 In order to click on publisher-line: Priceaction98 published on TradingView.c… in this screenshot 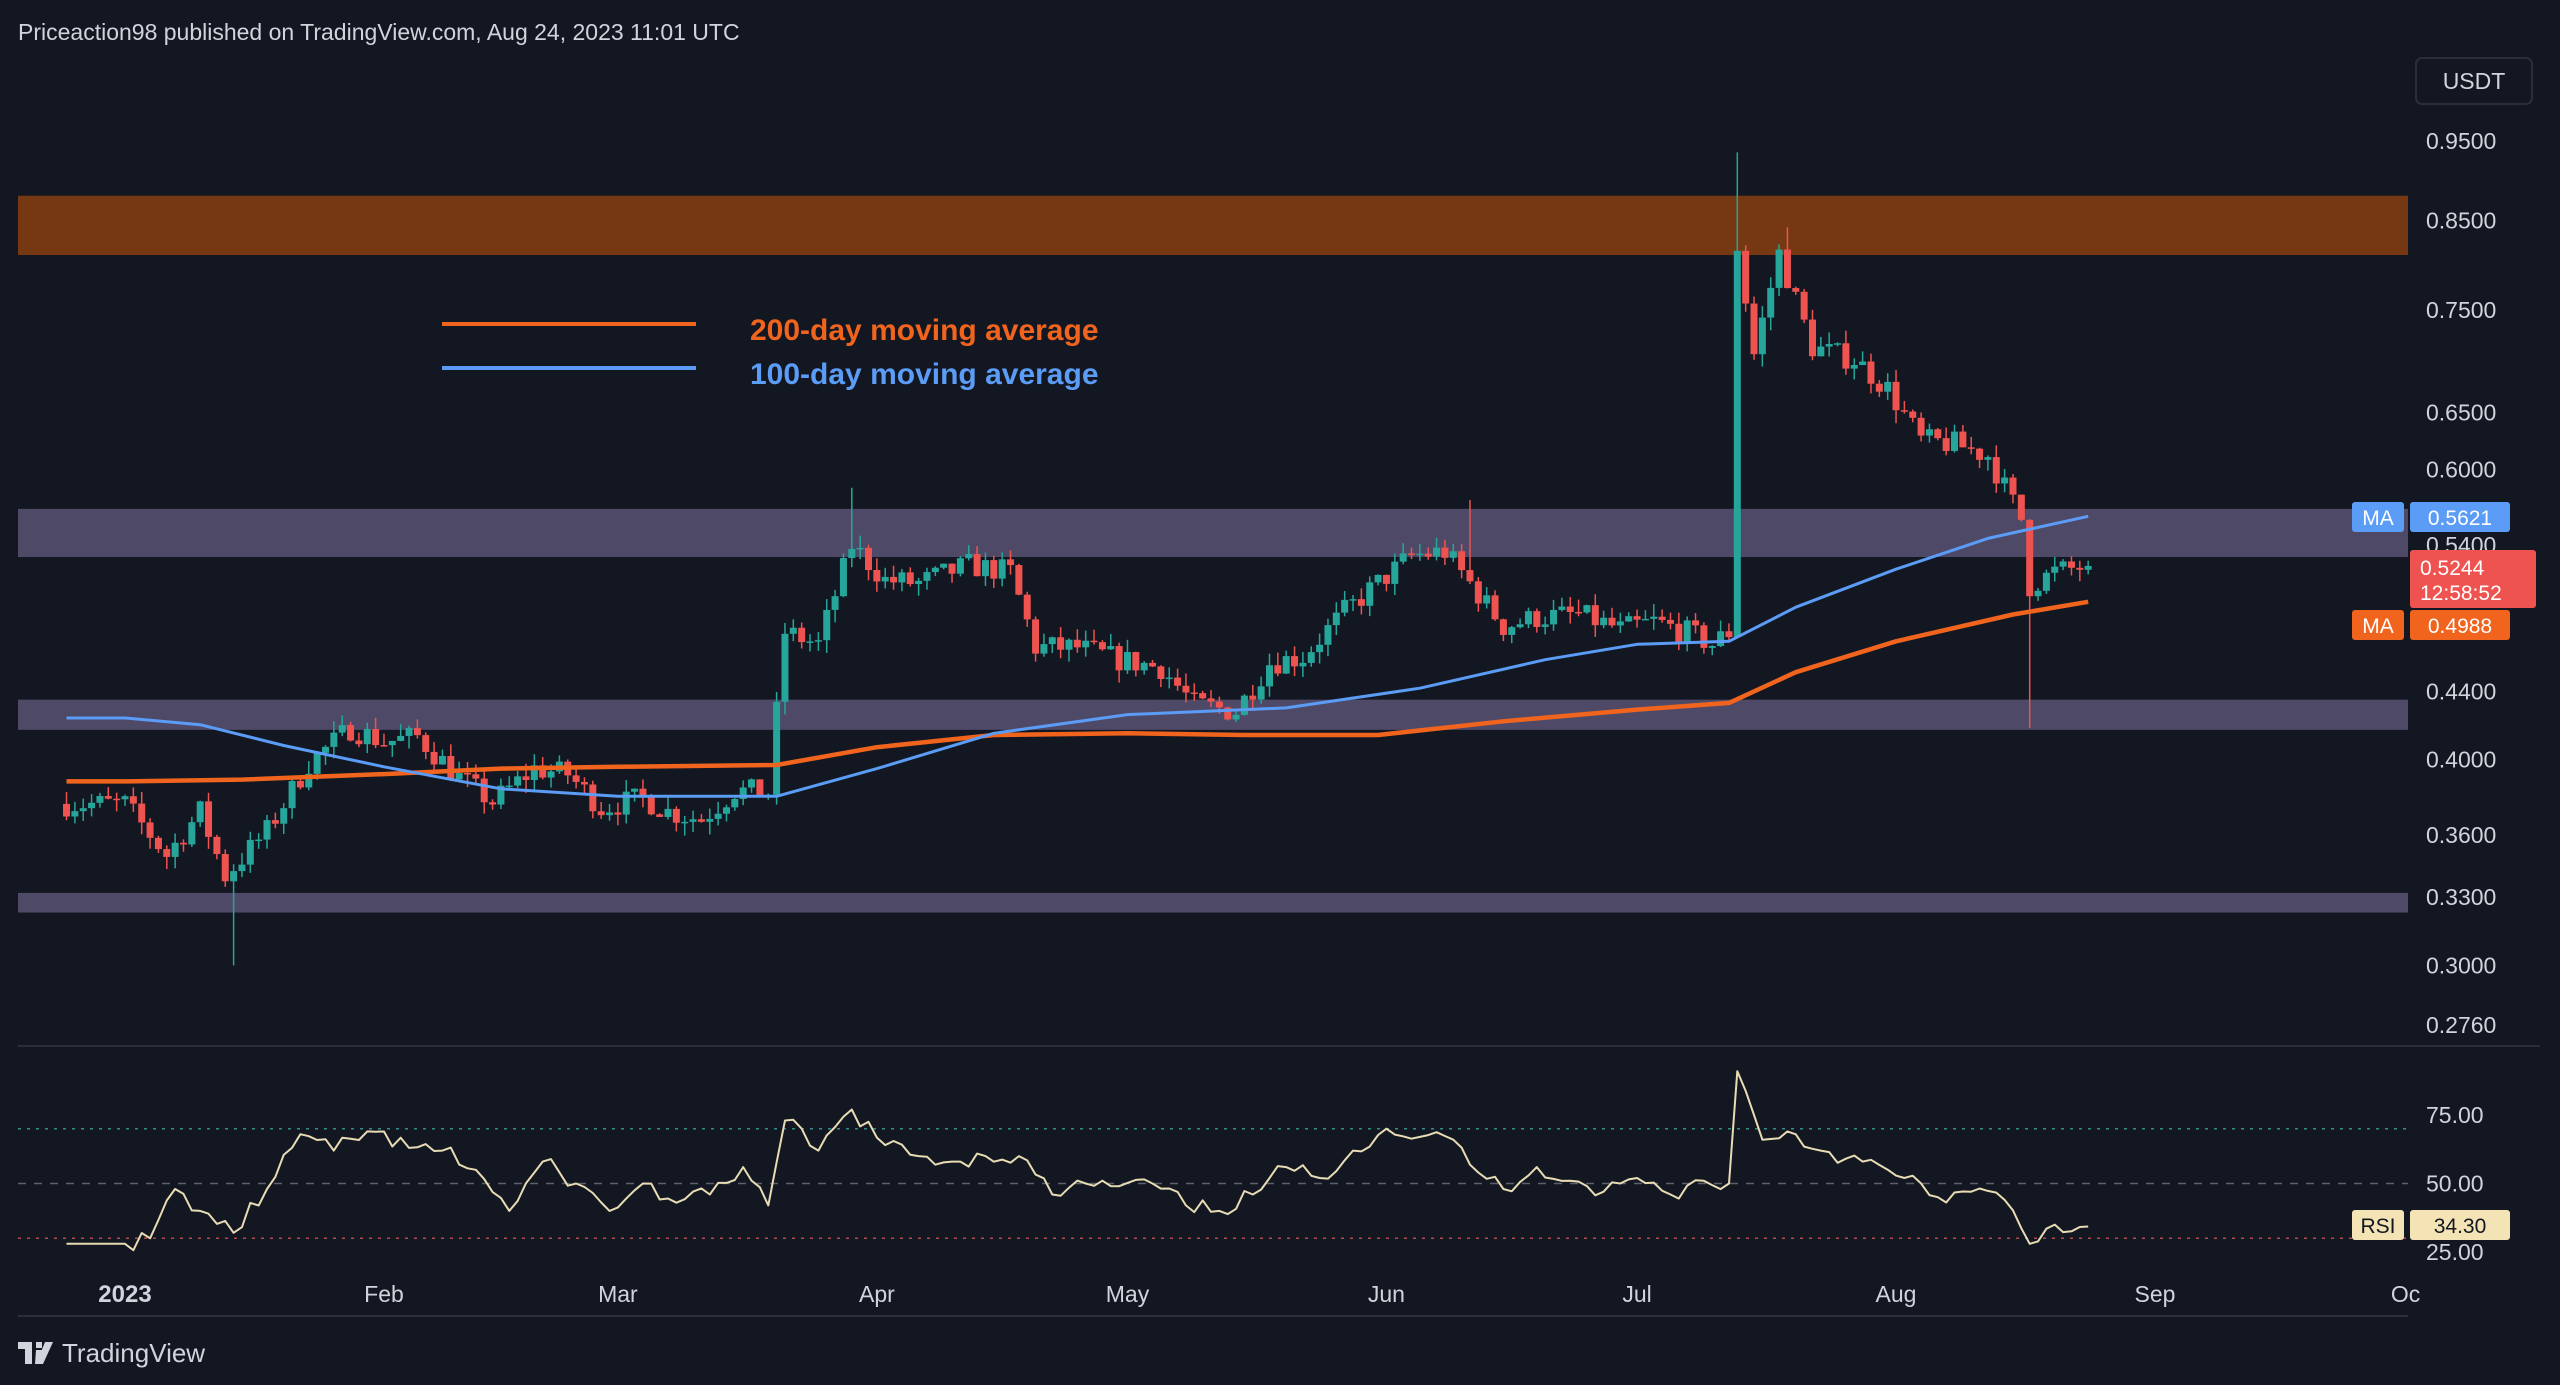, I will do `click(379, 32)`.